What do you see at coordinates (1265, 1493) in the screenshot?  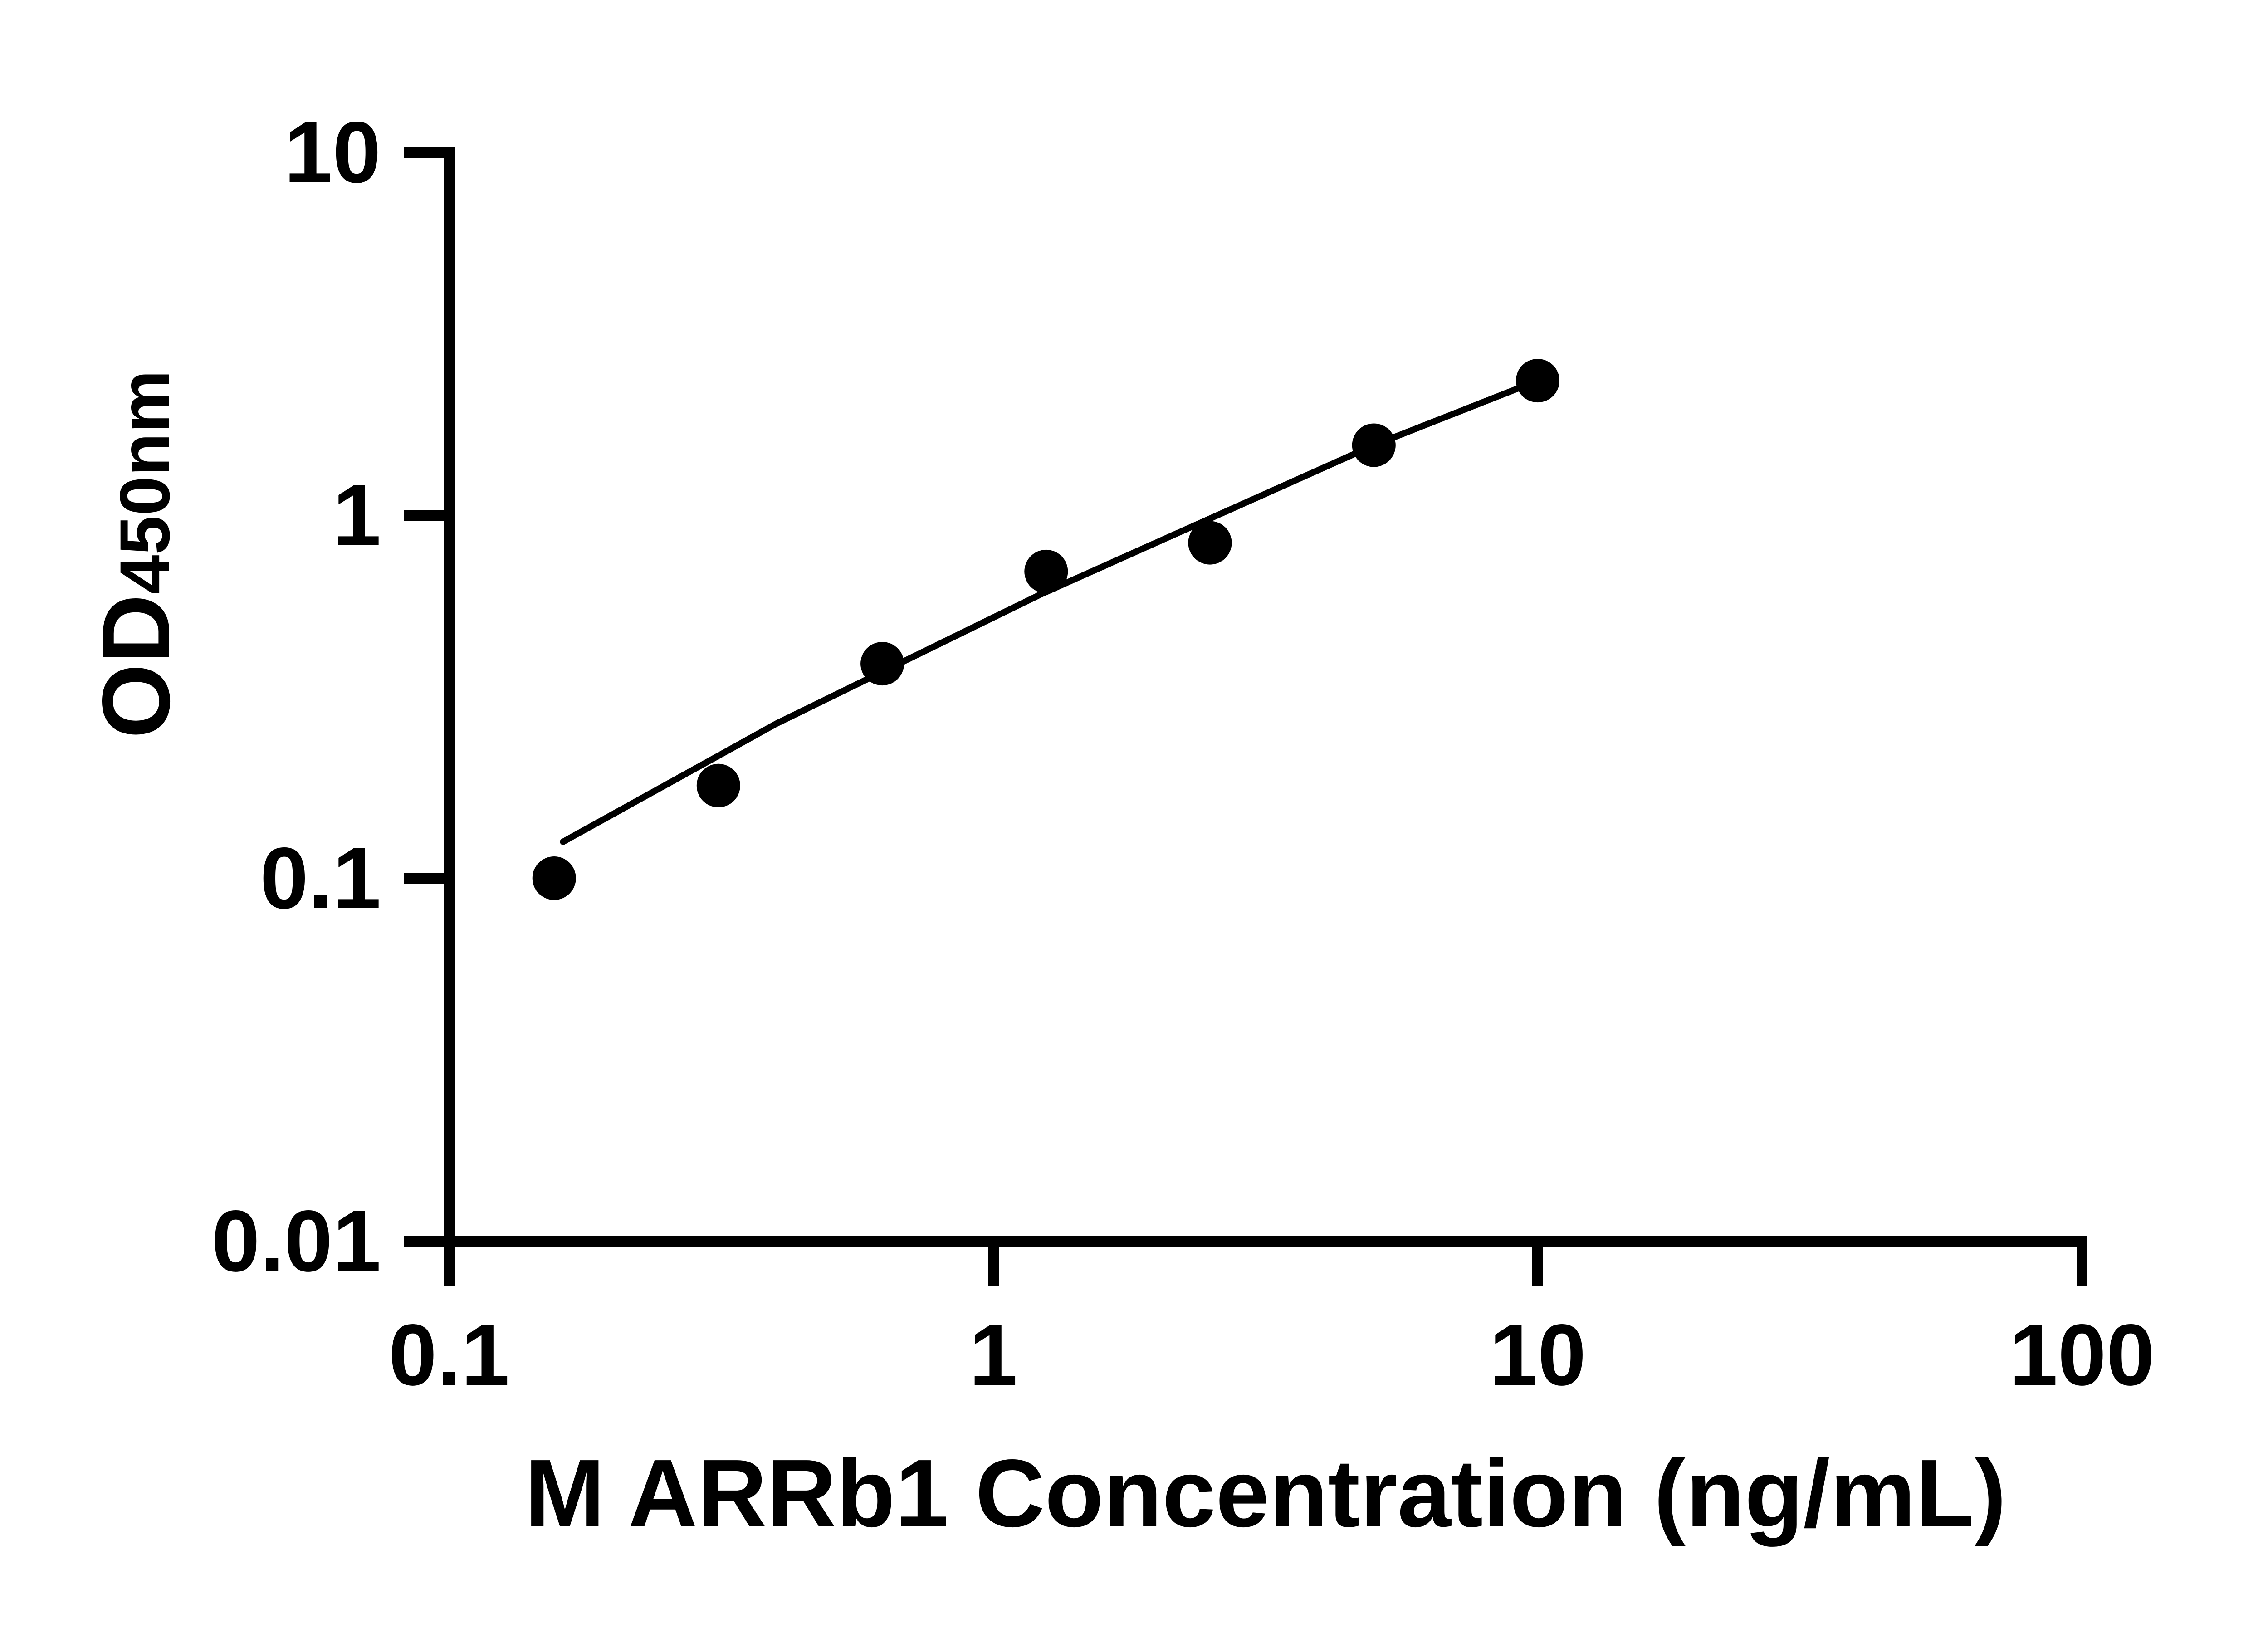 I see `x-axis-title: M ARRb1 Concentration (ng/mL)` at bounding box center [1265, 1493].